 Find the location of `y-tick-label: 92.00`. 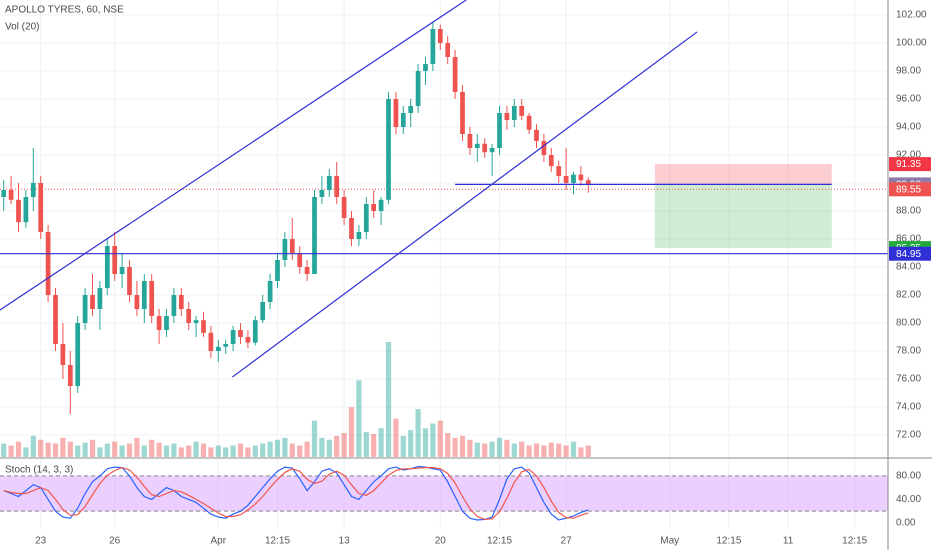

y-tick-label: 92.00 is located at coordinates (908, 155).